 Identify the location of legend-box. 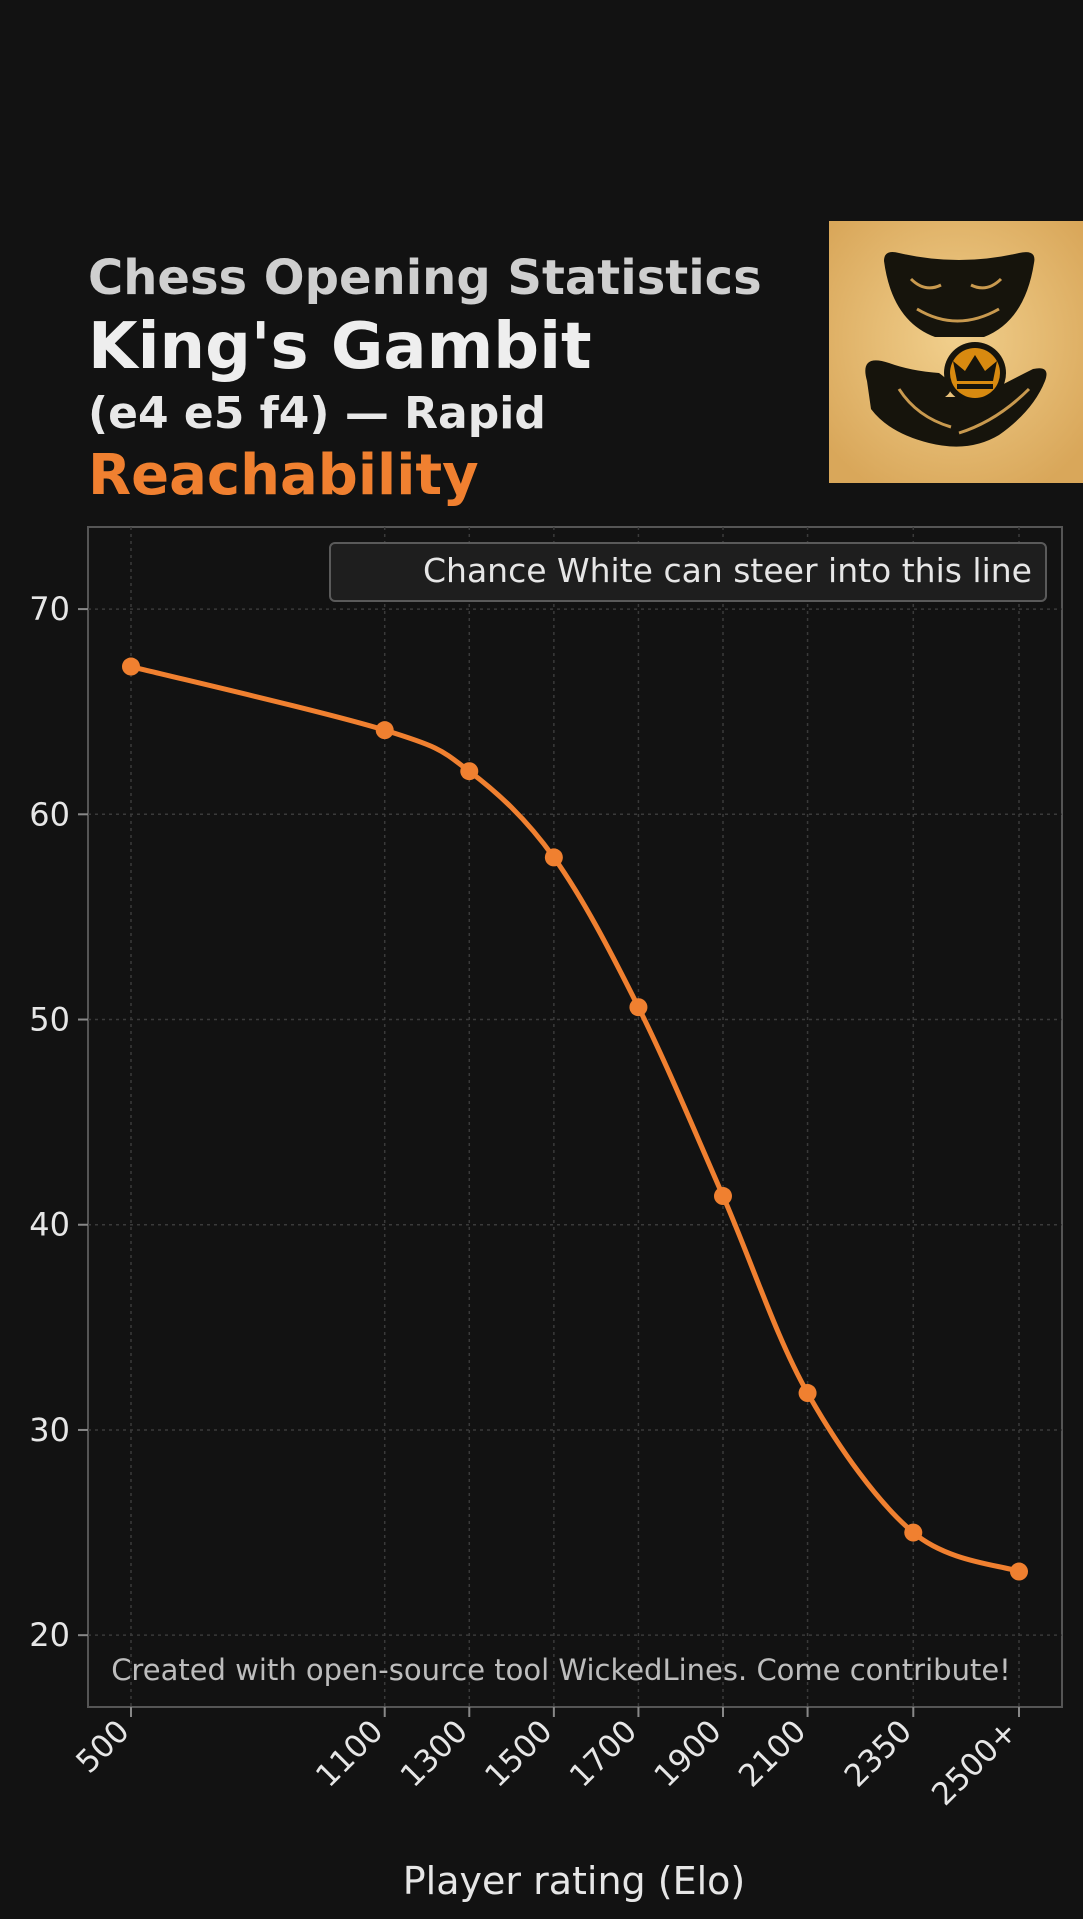
(688, 572).